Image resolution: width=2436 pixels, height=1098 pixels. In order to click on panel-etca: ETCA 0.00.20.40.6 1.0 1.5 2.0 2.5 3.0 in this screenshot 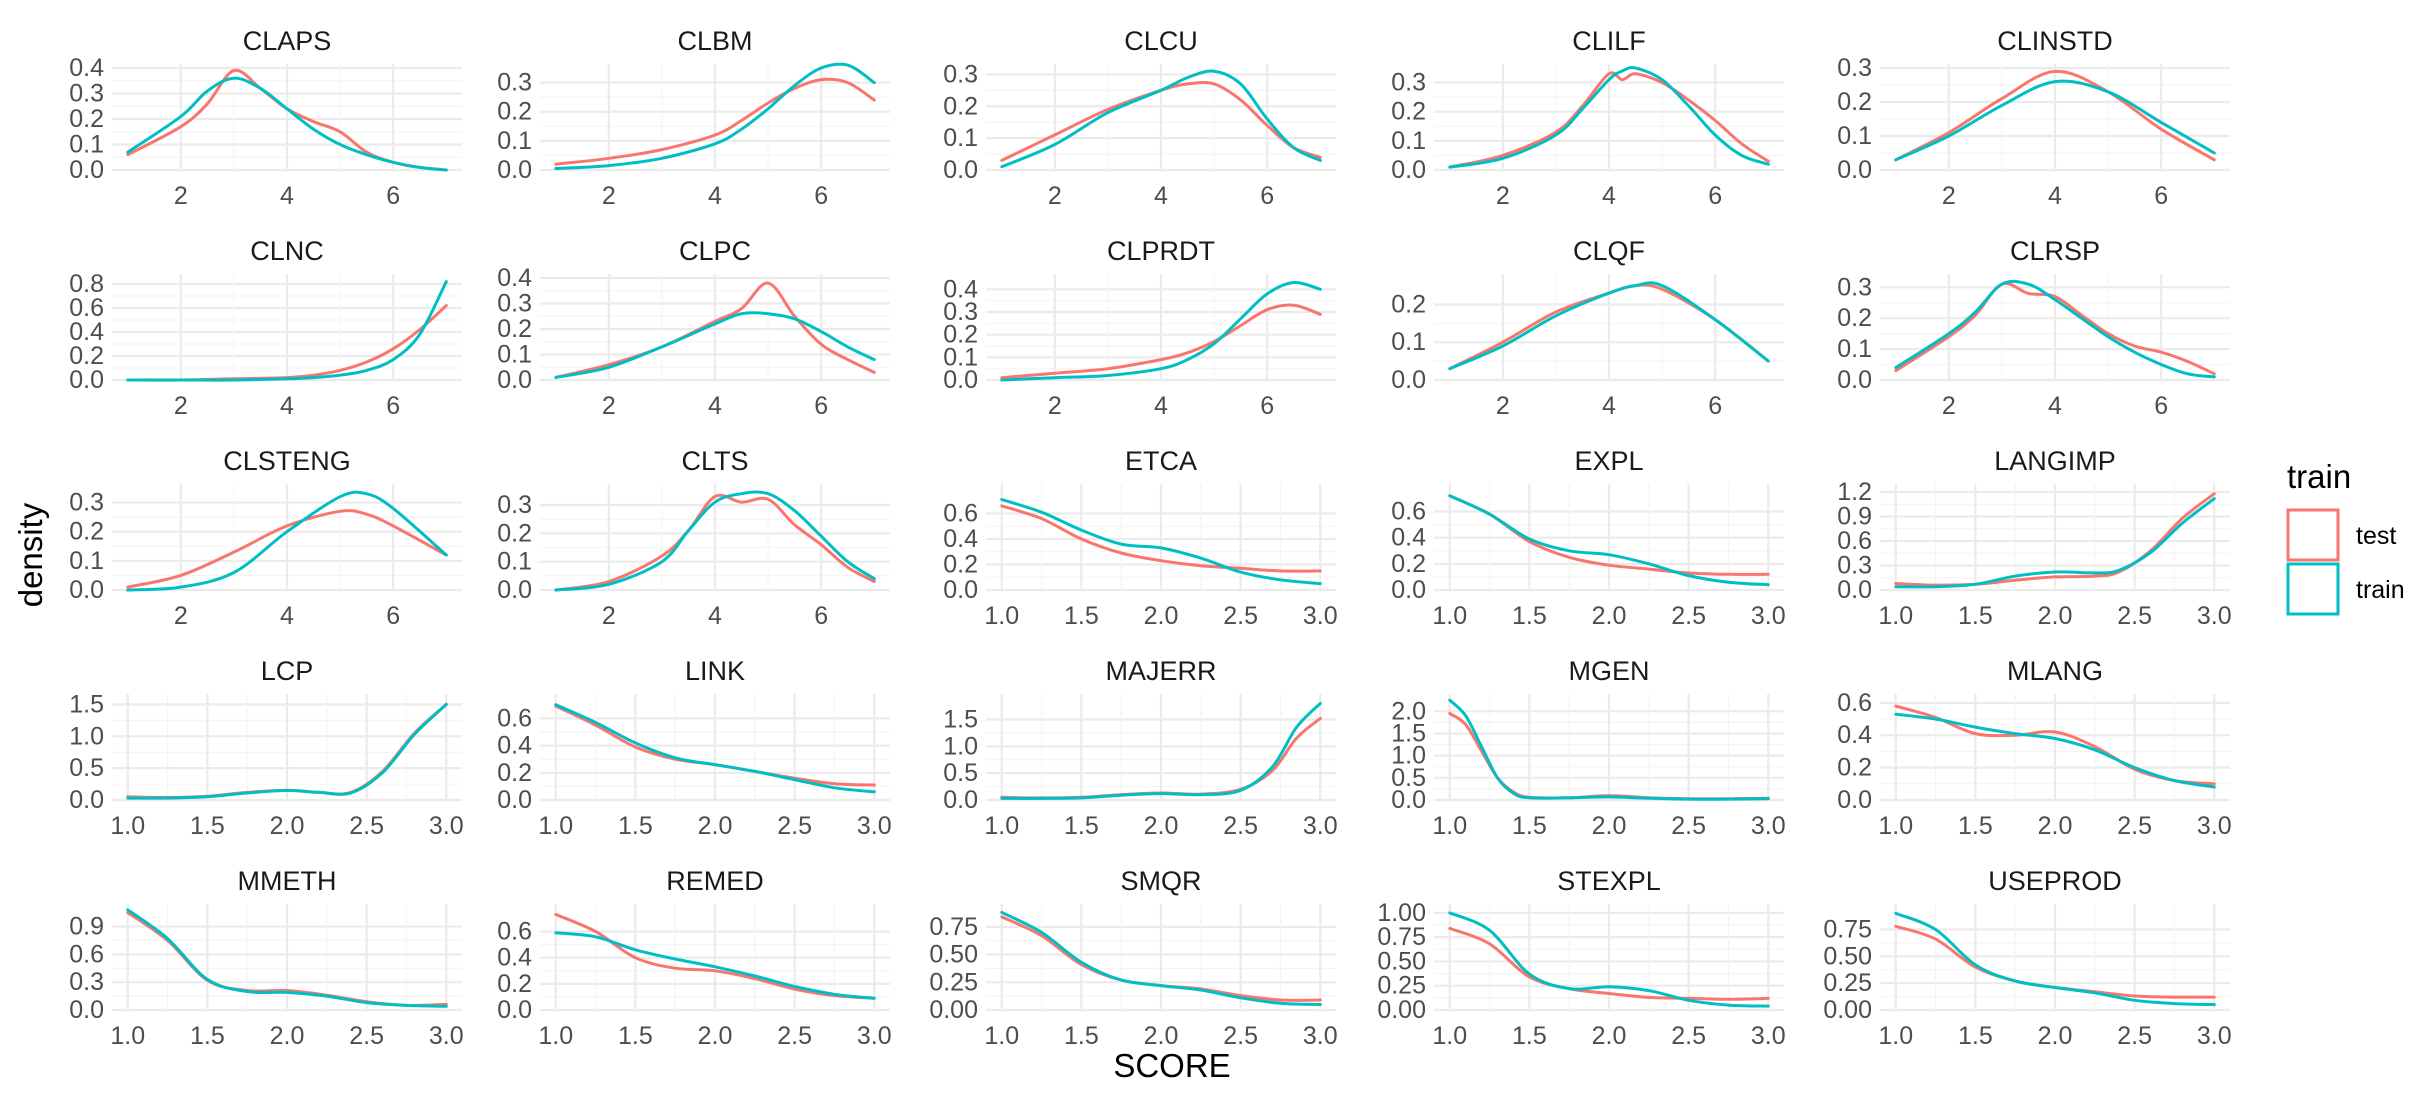, I will do `click(1140, 538)`.